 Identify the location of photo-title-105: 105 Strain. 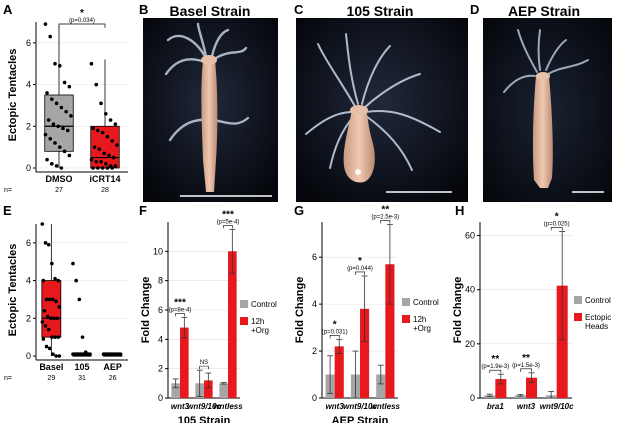
(380, 11).